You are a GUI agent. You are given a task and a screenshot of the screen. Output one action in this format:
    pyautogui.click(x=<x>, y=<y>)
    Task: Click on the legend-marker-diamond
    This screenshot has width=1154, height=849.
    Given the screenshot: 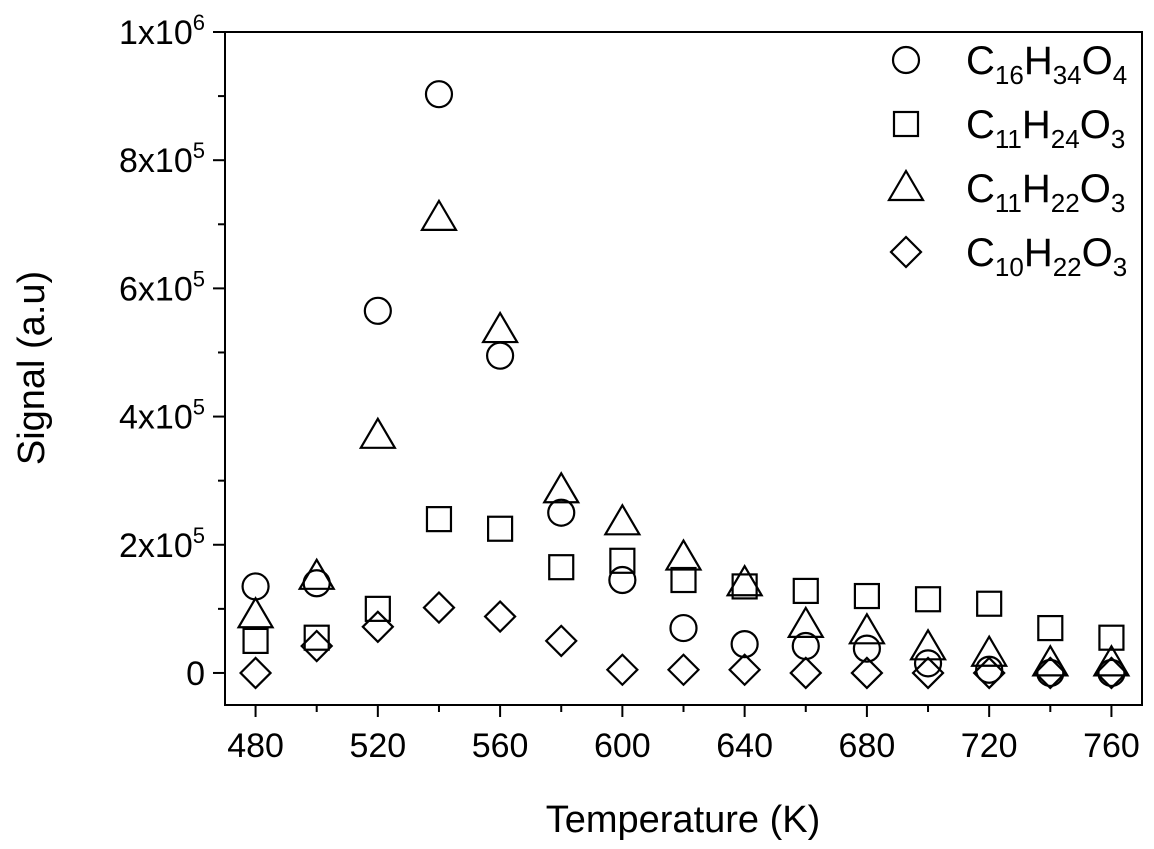 What is the action you would take?
    pyautogui.click(x=906, y=252)
    